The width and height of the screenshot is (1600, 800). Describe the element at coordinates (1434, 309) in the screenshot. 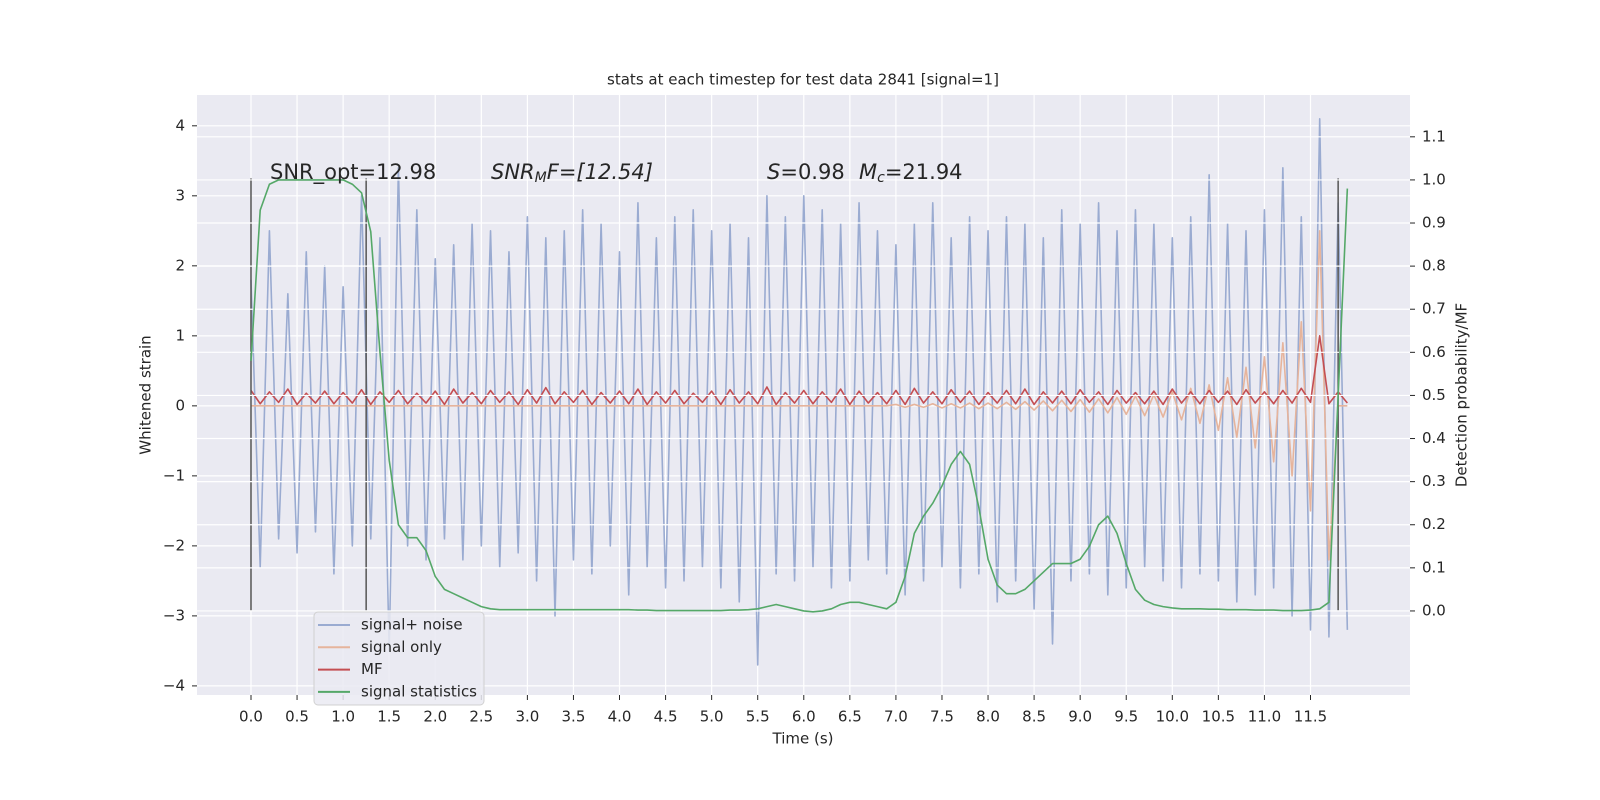

I see `y2-tick-label: 0.7` at that location.